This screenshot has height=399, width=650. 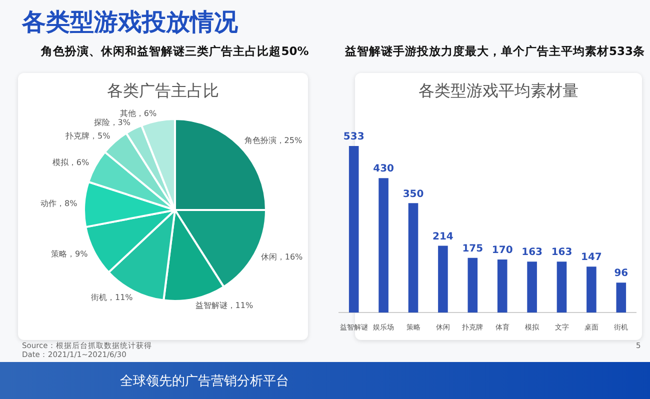 What do you see at coordinates (130, 22) in the screenshot?
I see `text: 各类型游戏投放情况` at bounding box center [130, 22].